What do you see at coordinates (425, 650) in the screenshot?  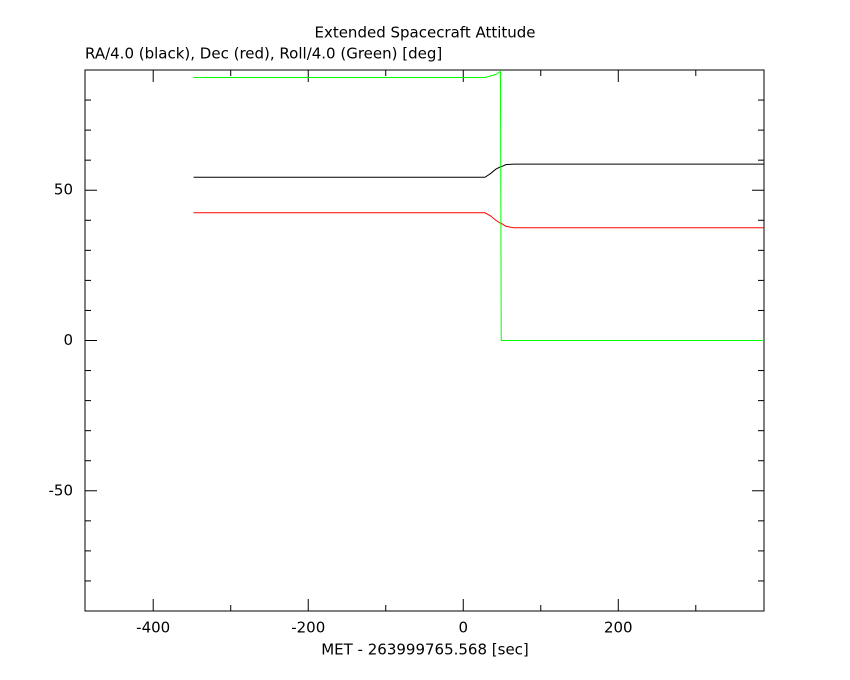 I see `x-axis-label: MET - 263999765.568 [sec]` at bounding box center [425, 650].